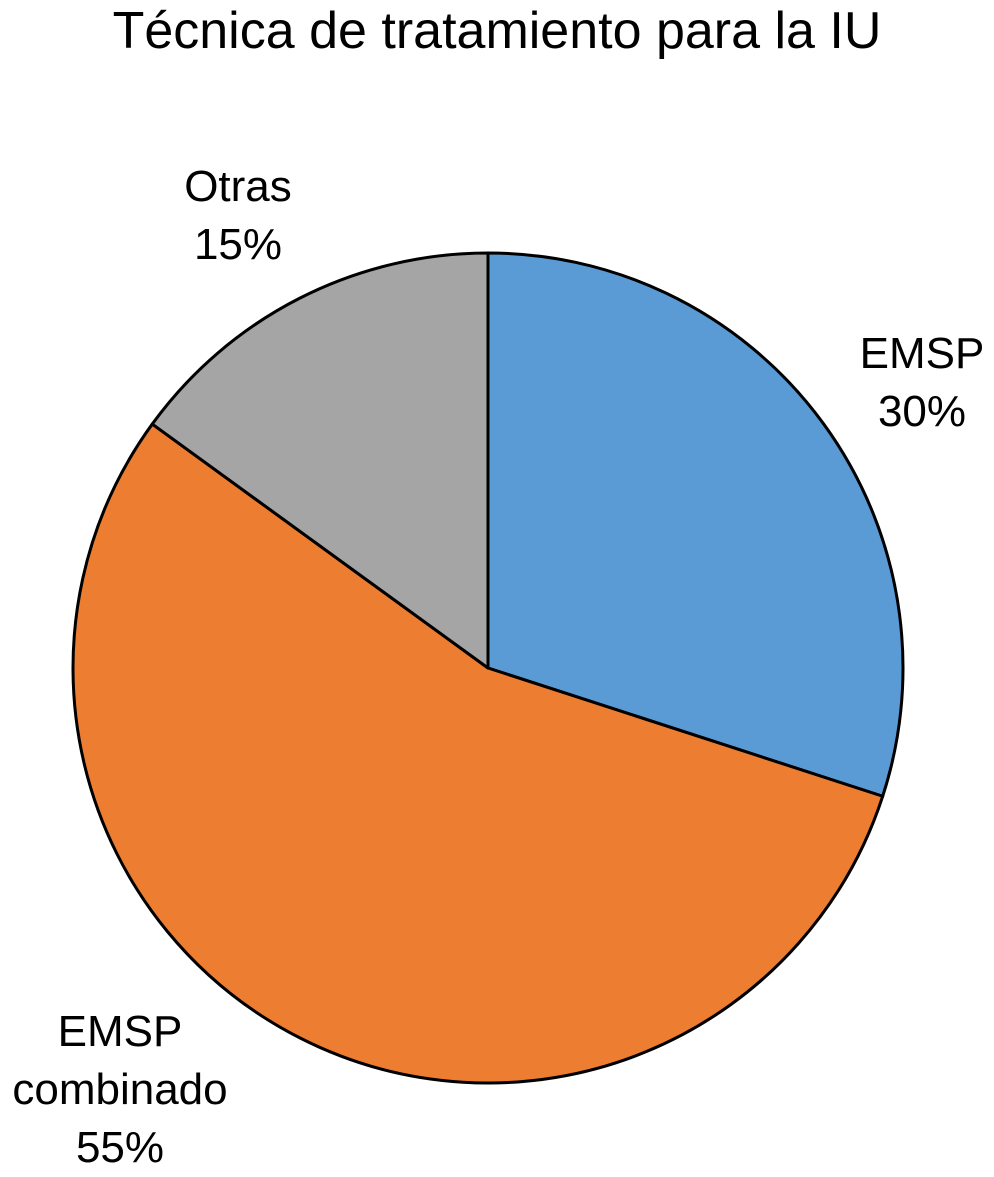 This screenshot has height=1177, width=994. Describe the element at coordinates (238, 186) in the screenshot. I see `category-label: Otras` at that location.